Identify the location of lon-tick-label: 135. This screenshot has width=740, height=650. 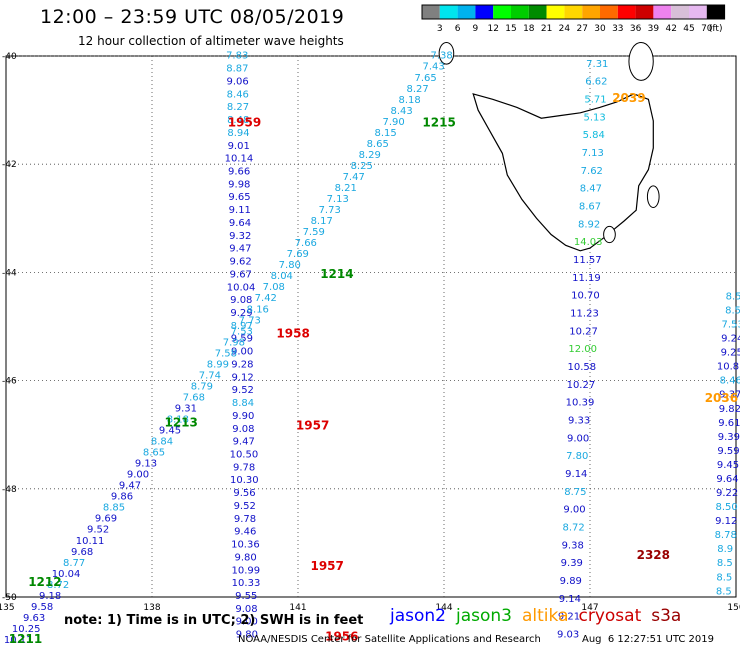
(7, 608).